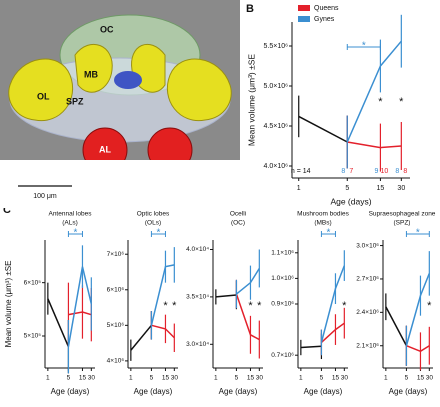 The image size is (440, 407). I want to click on optic-lobe, so click(41, 90).